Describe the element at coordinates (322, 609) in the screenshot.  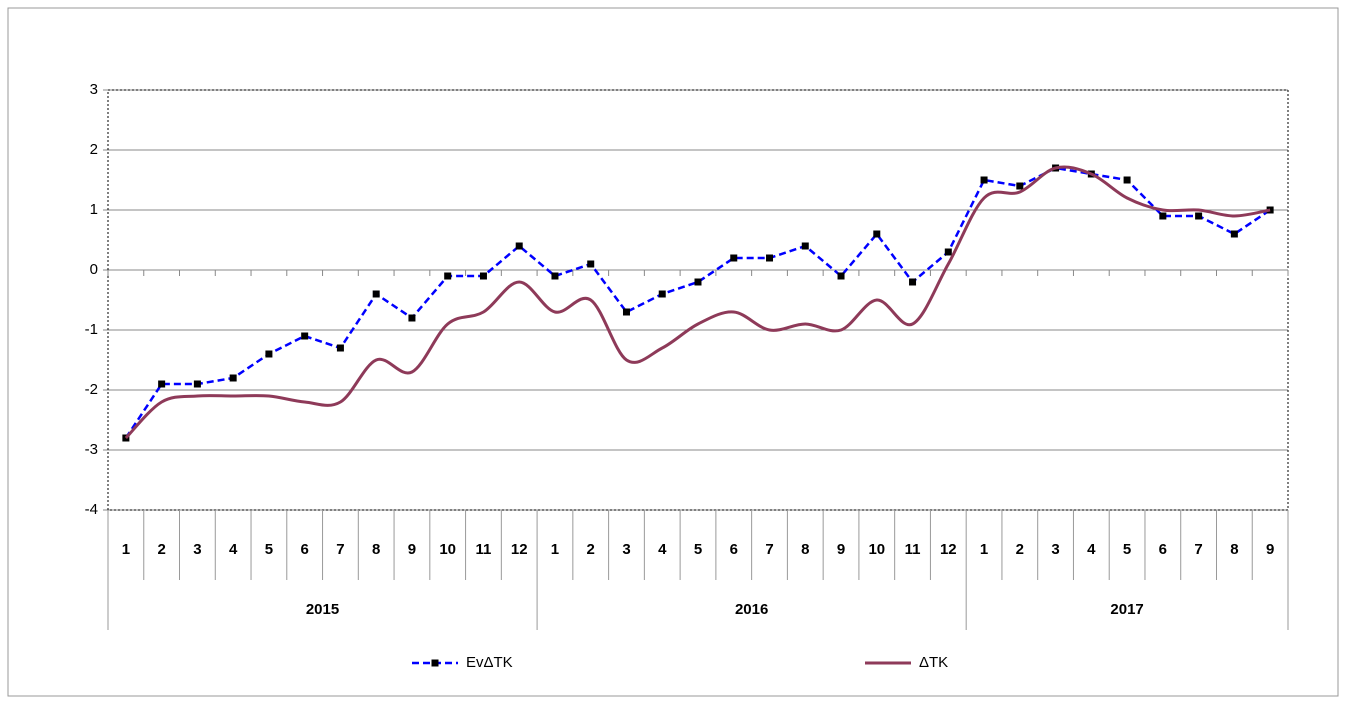
I see `group-label: 2015` at that location.